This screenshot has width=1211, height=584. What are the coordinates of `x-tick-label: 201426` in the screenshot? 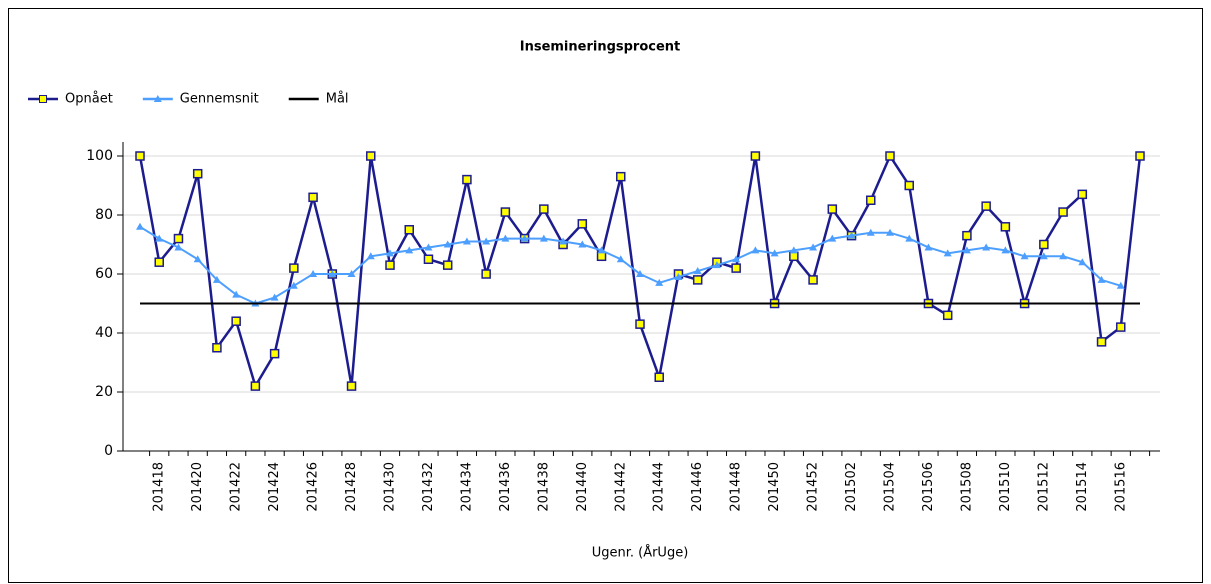 It's located at (313, 487).